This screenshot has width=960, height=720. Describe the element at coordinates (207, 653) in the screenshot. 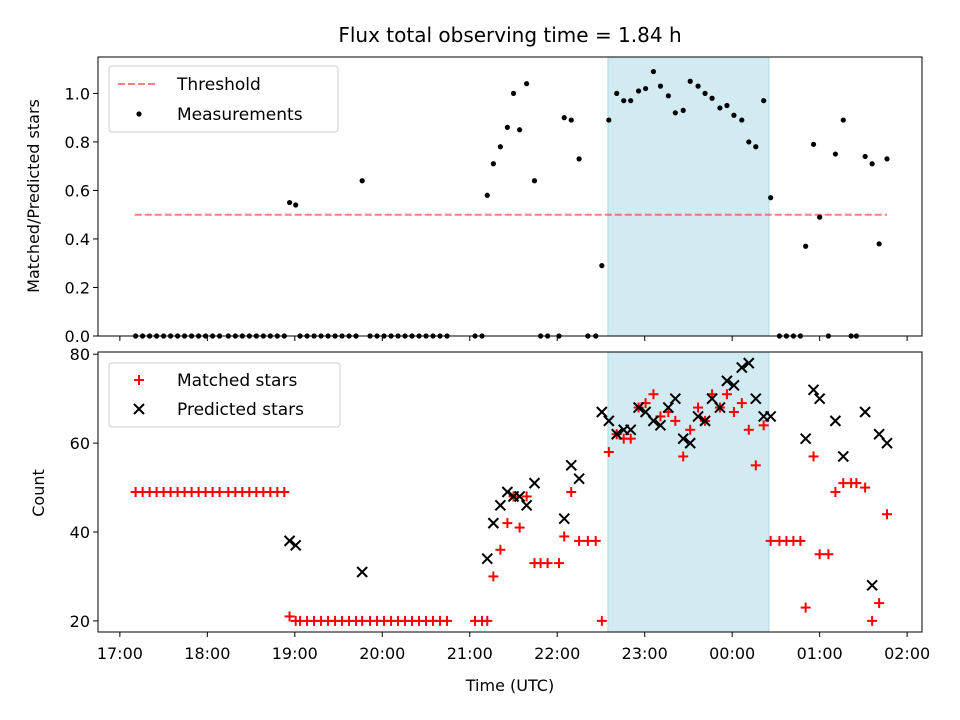

I see `x-tick-label: 18:00` at that location.